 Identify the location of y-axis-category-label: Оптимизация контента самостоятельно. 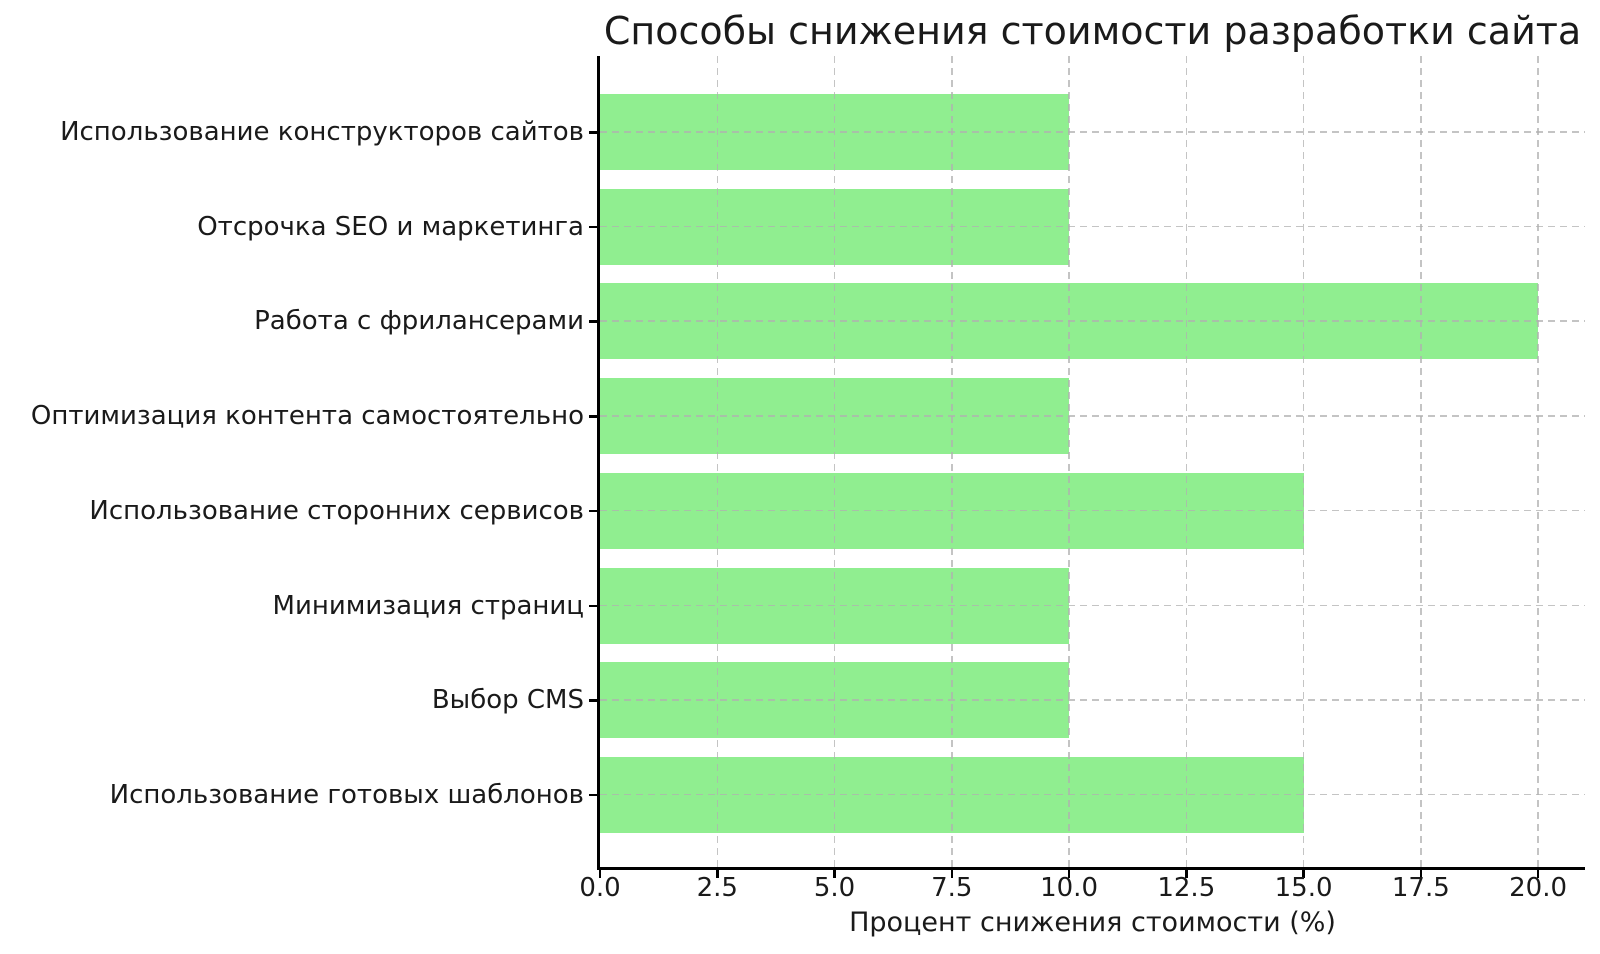
(307, 416).